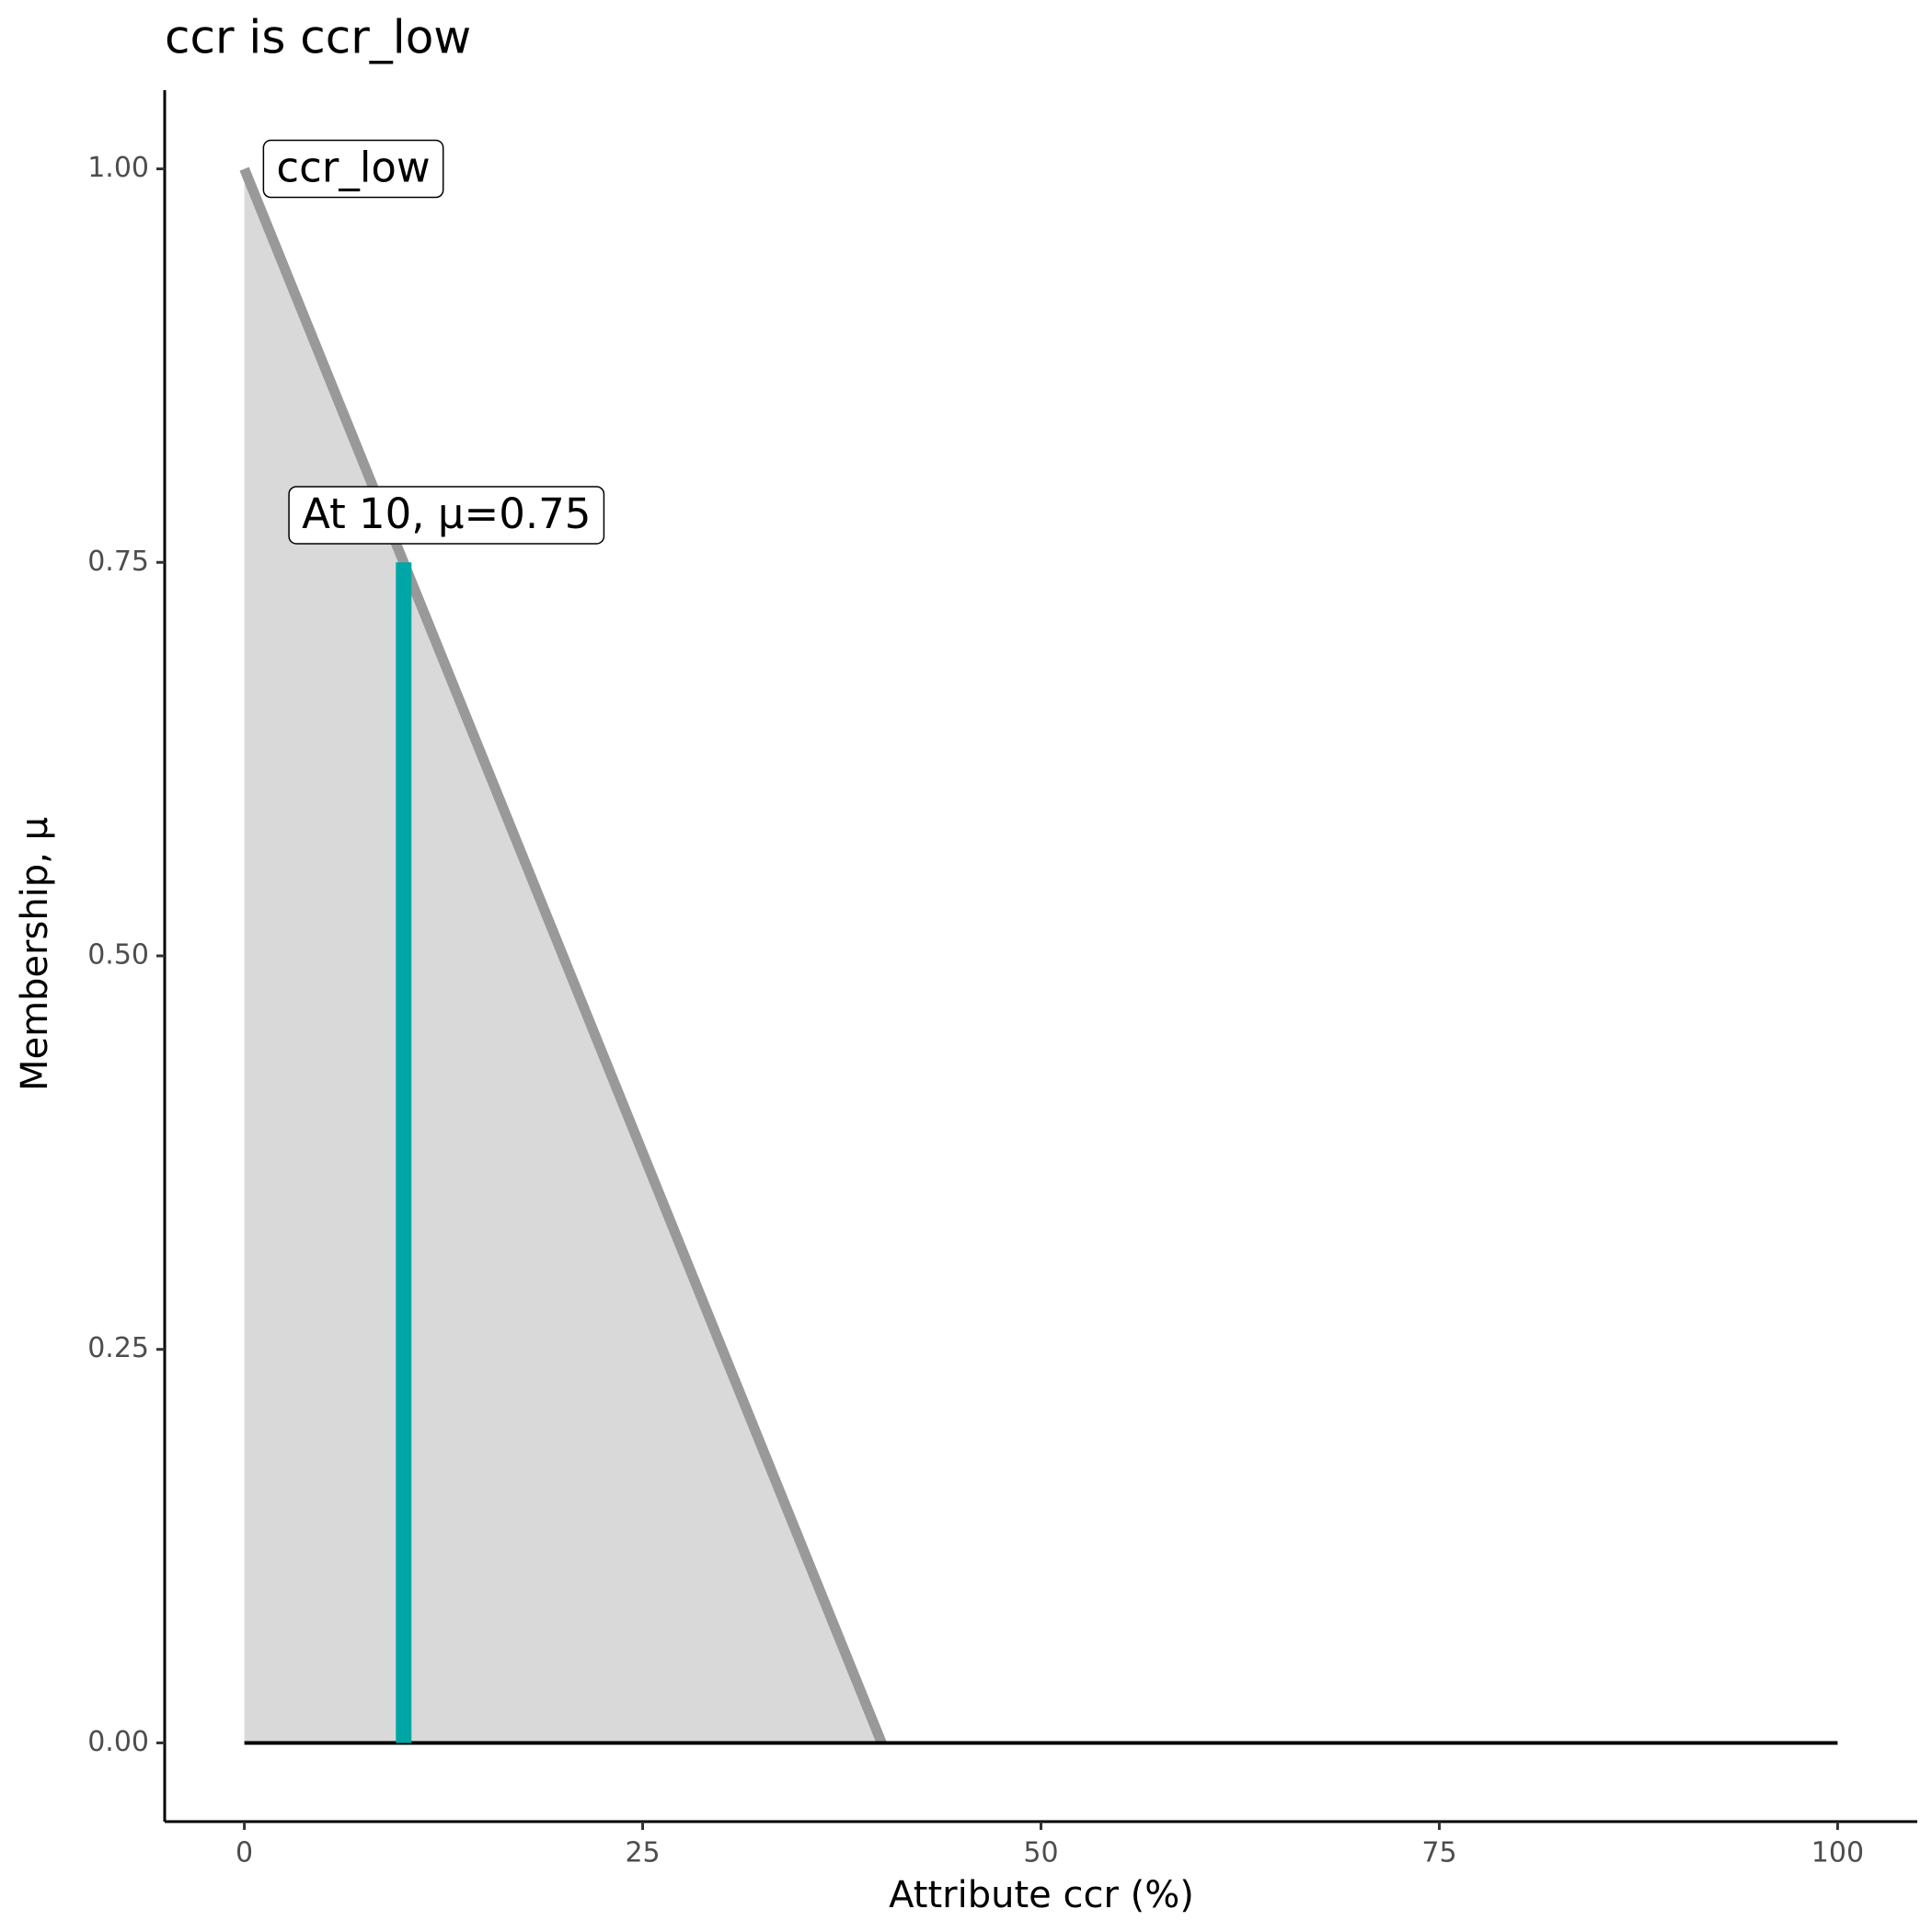 Image resolution: width=1932 pixels, height=1932 pixels. Describe the element at coordinates (118, 955) in the screenshot. I see `y-tick-label: 0.50` at that location.